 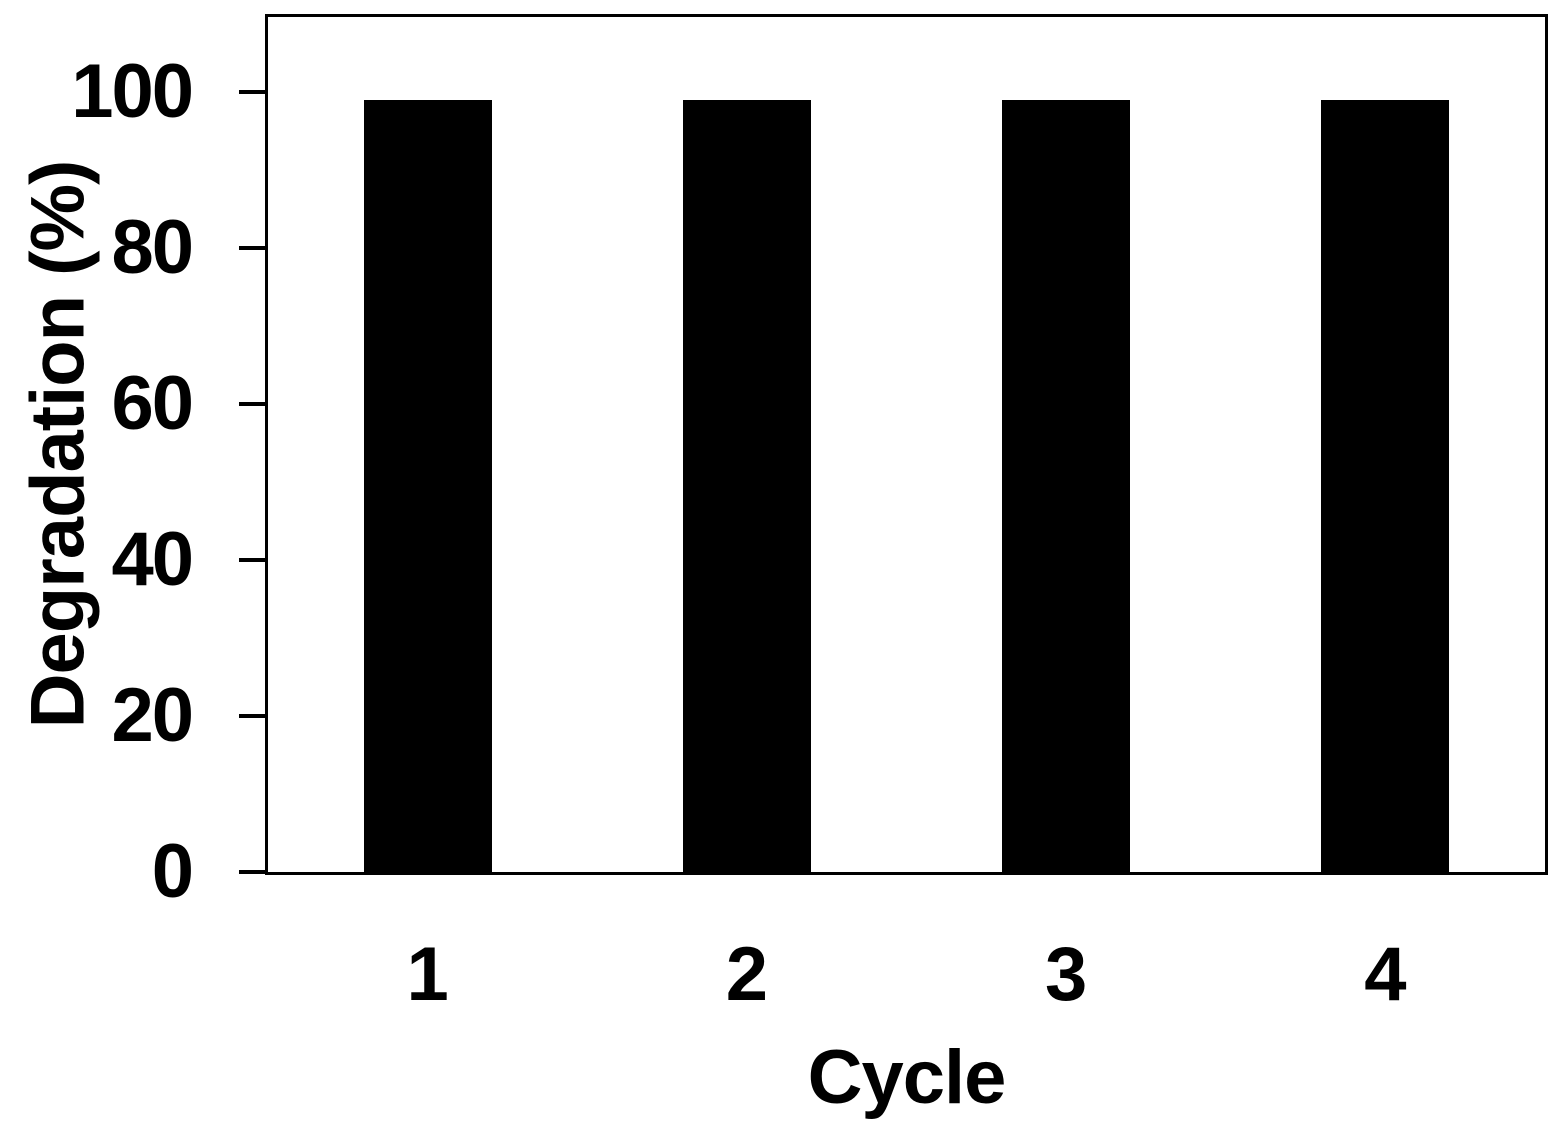 I want to click on x-tick-label: 3, so click(x=1066, y=974).